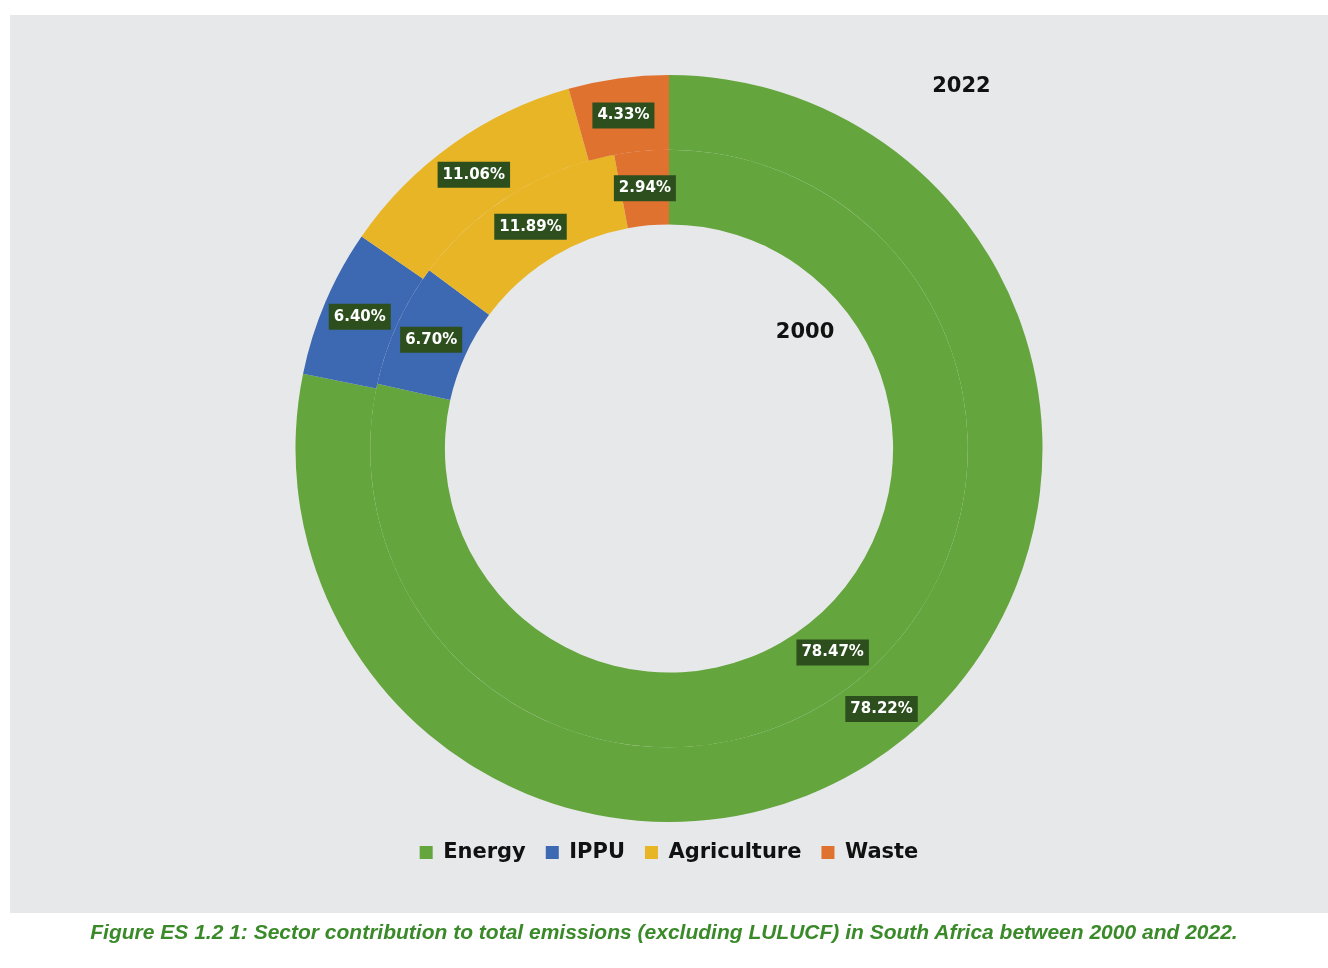 This screenshot has width=1328, height=968. I want to click on data-label: 2.94%, so click(644, 187).